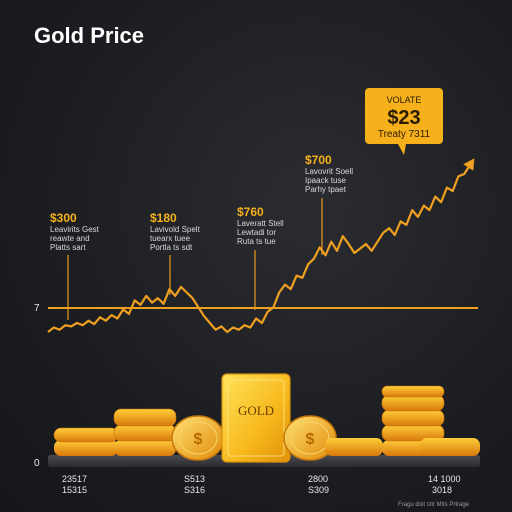 This screenshot has height=512, width=512. What do you see at coordinates (256, 232) in the screenshot?
I see `annotation-3-line-2: Lewtadi tor` at bounding box center [256, 232].